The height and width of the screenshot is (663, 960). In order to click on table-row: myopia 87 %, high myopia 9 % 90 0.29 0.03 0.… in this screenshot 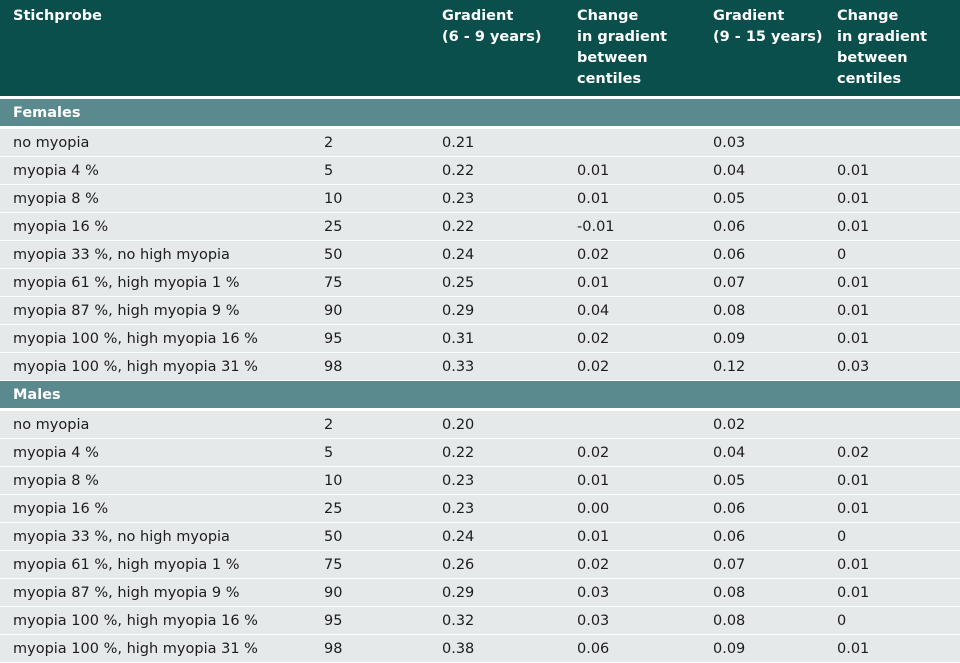, I will do `click(480, 593)`.